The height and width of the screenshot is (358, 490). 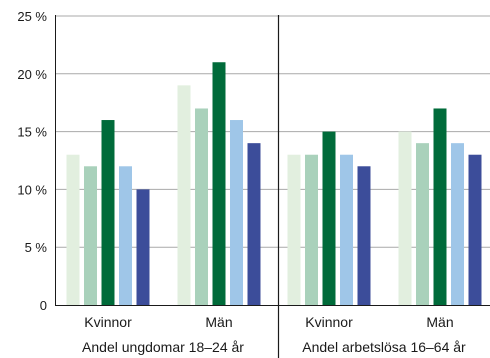 I want to click on y-tick-label: 25 %, so click(x=32, y=16).